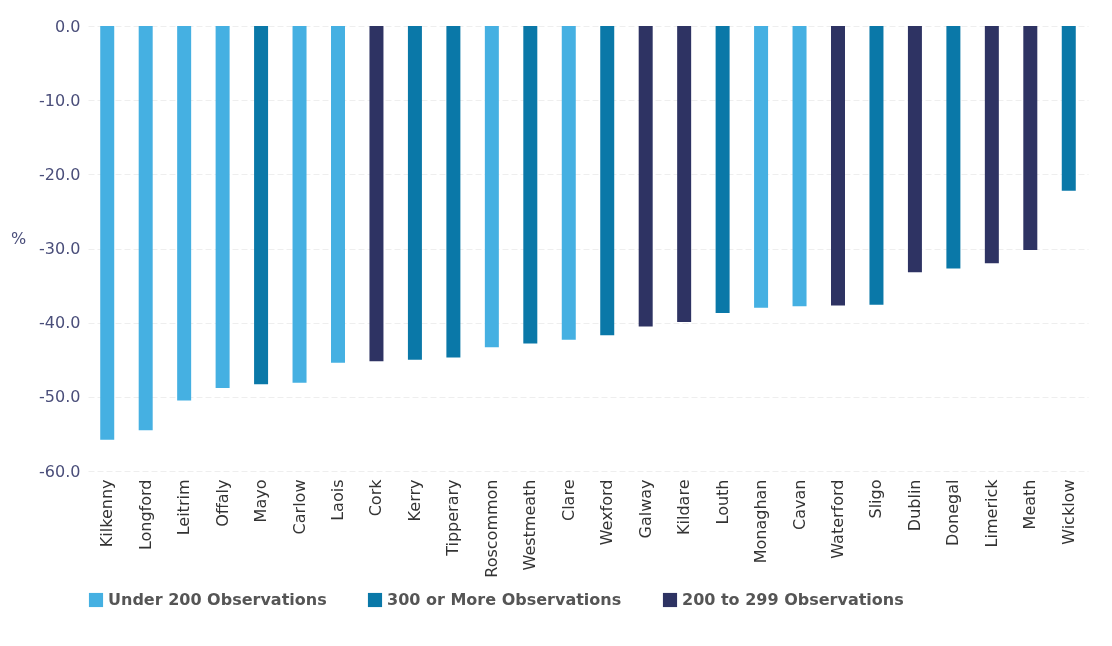 Image resolution: width=1112 pixels, height=646 pixels. I want to click on x-tick-label: Kildare, so click(684, 507).